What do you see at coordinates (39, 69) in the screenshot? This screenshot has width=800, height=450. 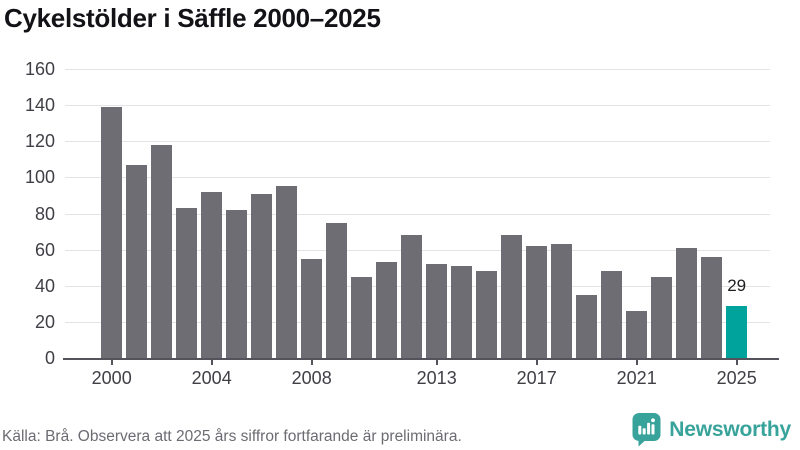 I see `y-tick-label-160: 160` at bounding box center [39, 69].